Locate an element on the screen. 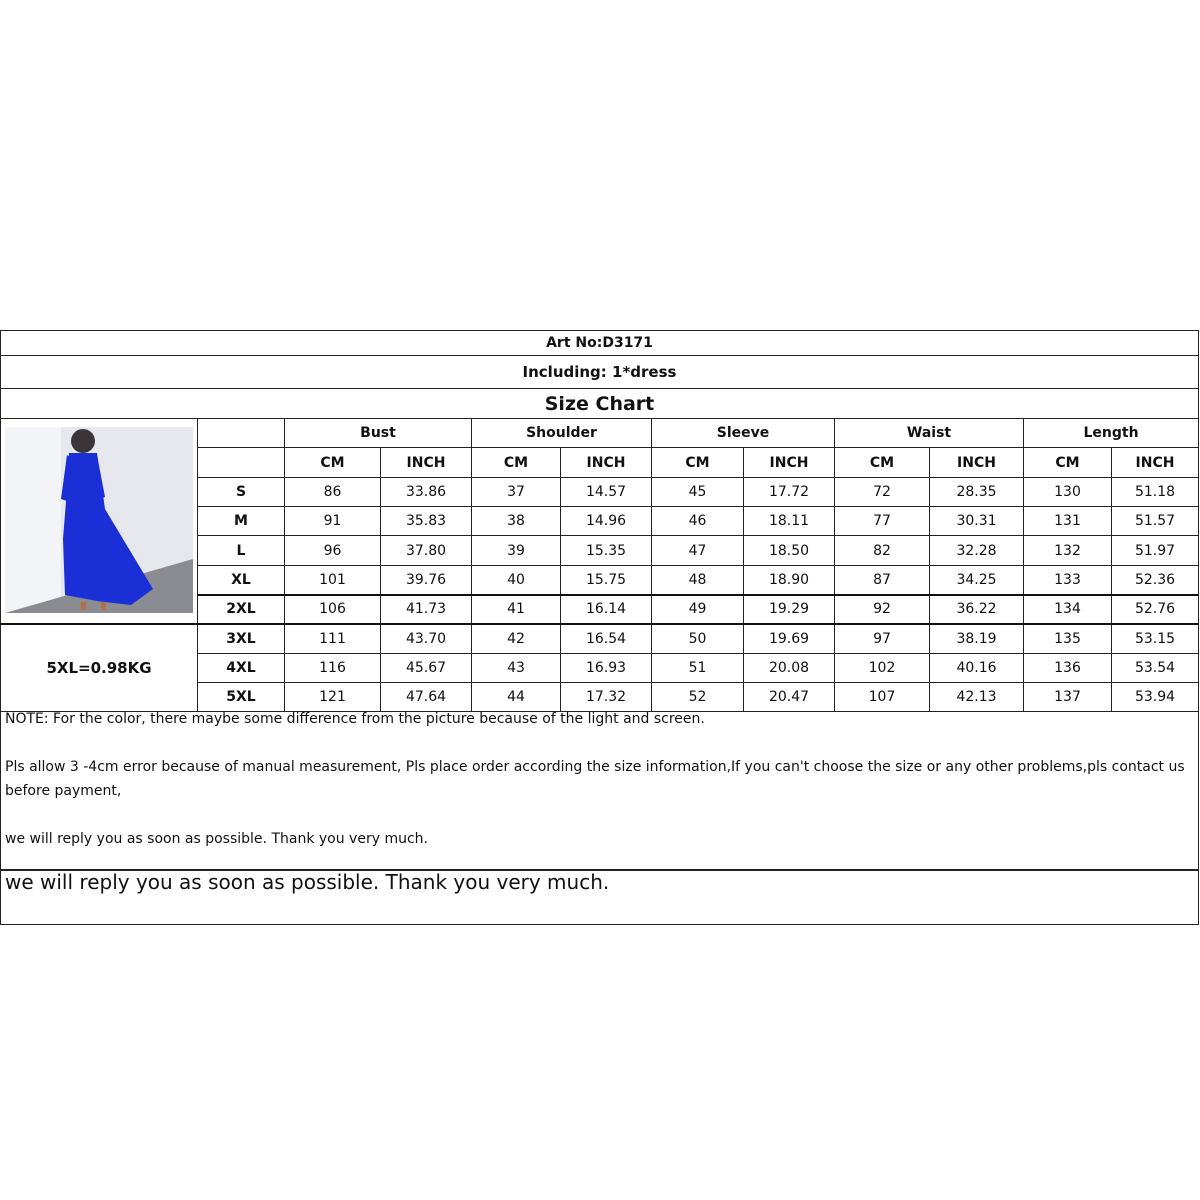  measurement-value: 42 is located at coordinates (516, 638).